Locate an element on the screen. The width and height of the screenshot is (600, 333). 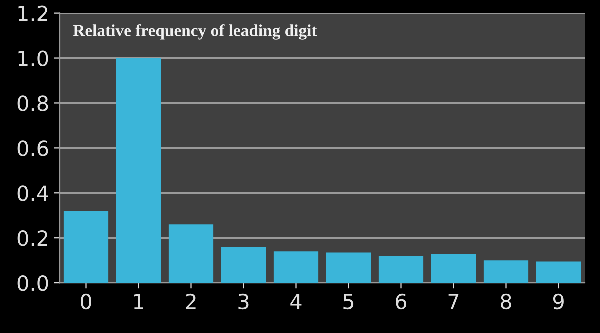
x-tick-label: 4 is located at coordinates (296, 302).